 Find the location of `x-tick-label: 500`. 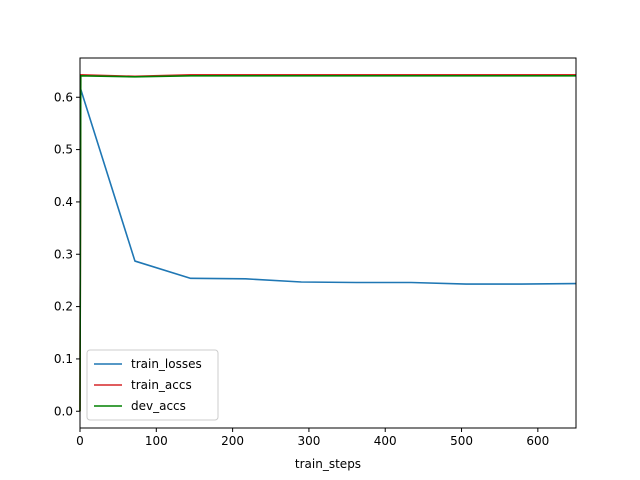

x-tick-label: 500 is located at coordinates (461, 441).